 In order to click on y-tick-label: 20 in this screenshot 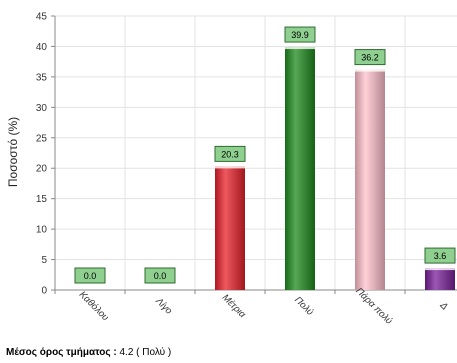, I will do `click(42, 169)`.